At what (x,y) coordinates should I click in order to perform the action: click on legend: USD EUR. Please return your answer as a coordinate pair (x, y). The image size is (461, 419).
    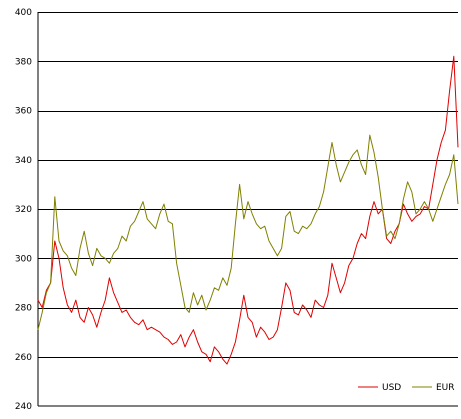
    Looking at the image, I should click on (406, 388).